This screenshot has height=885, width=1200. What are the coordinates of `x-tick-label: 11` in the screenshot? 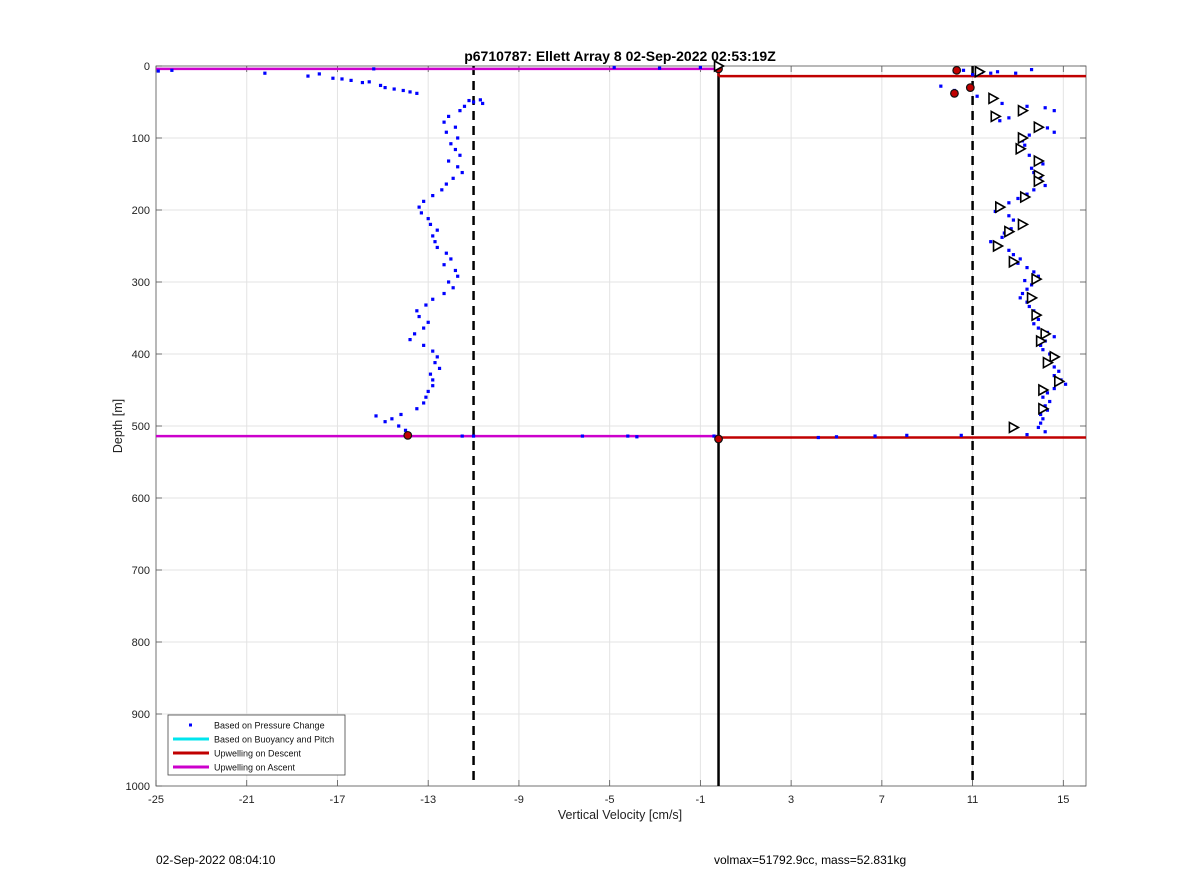 It's located at (972, 800).